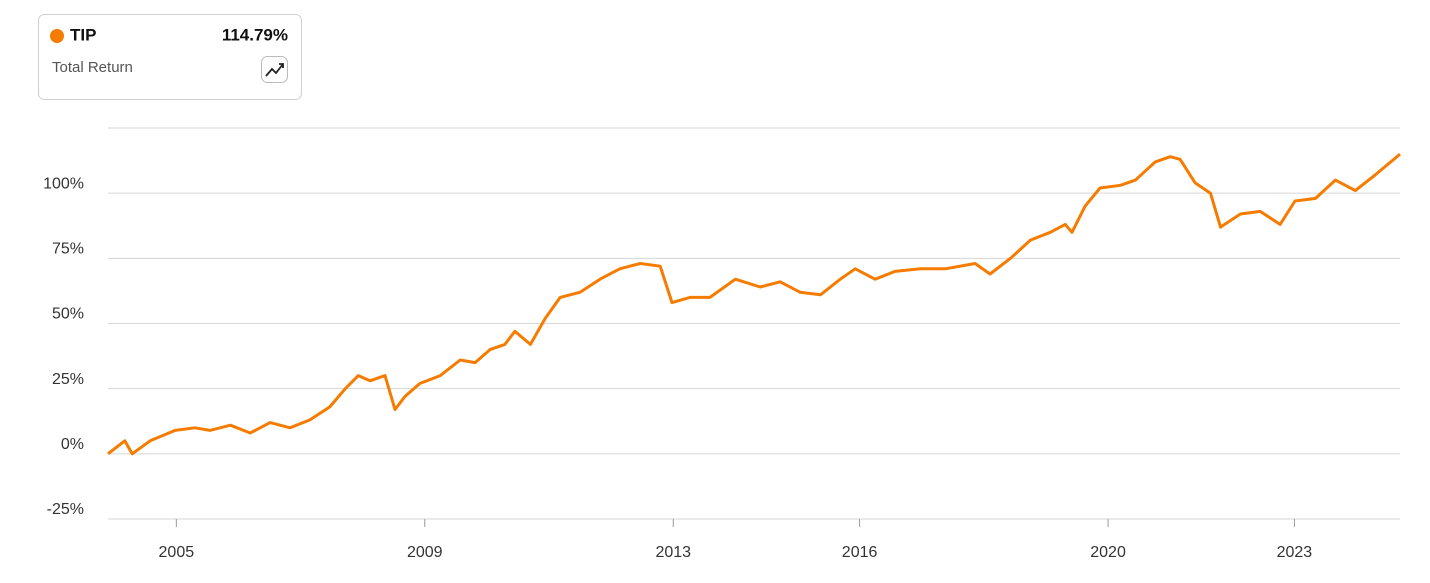  Describe the element at coordinates (83, 34) in the screenshot. I see `legend-name: TIP` at that location.